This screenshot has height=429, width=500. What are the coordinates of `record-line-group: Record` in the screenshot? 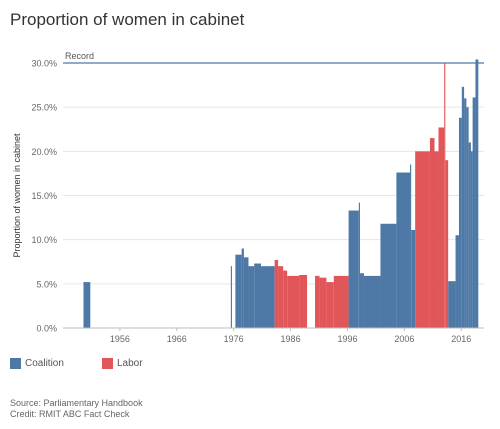 It's located at (273, 57).